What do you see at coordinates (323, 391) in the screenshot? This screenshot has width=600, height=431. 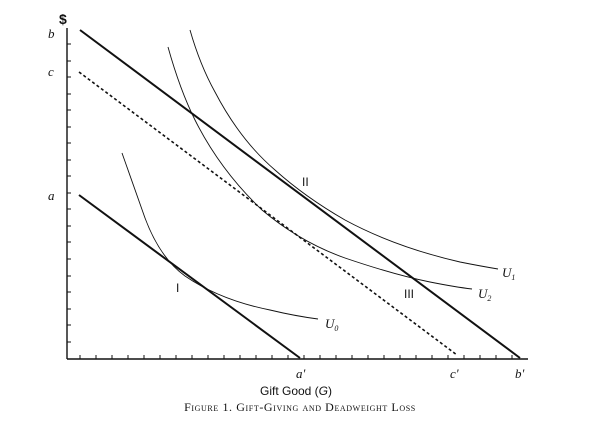 I see `x-axis-label-var: G` at bounding box center [323, 391].